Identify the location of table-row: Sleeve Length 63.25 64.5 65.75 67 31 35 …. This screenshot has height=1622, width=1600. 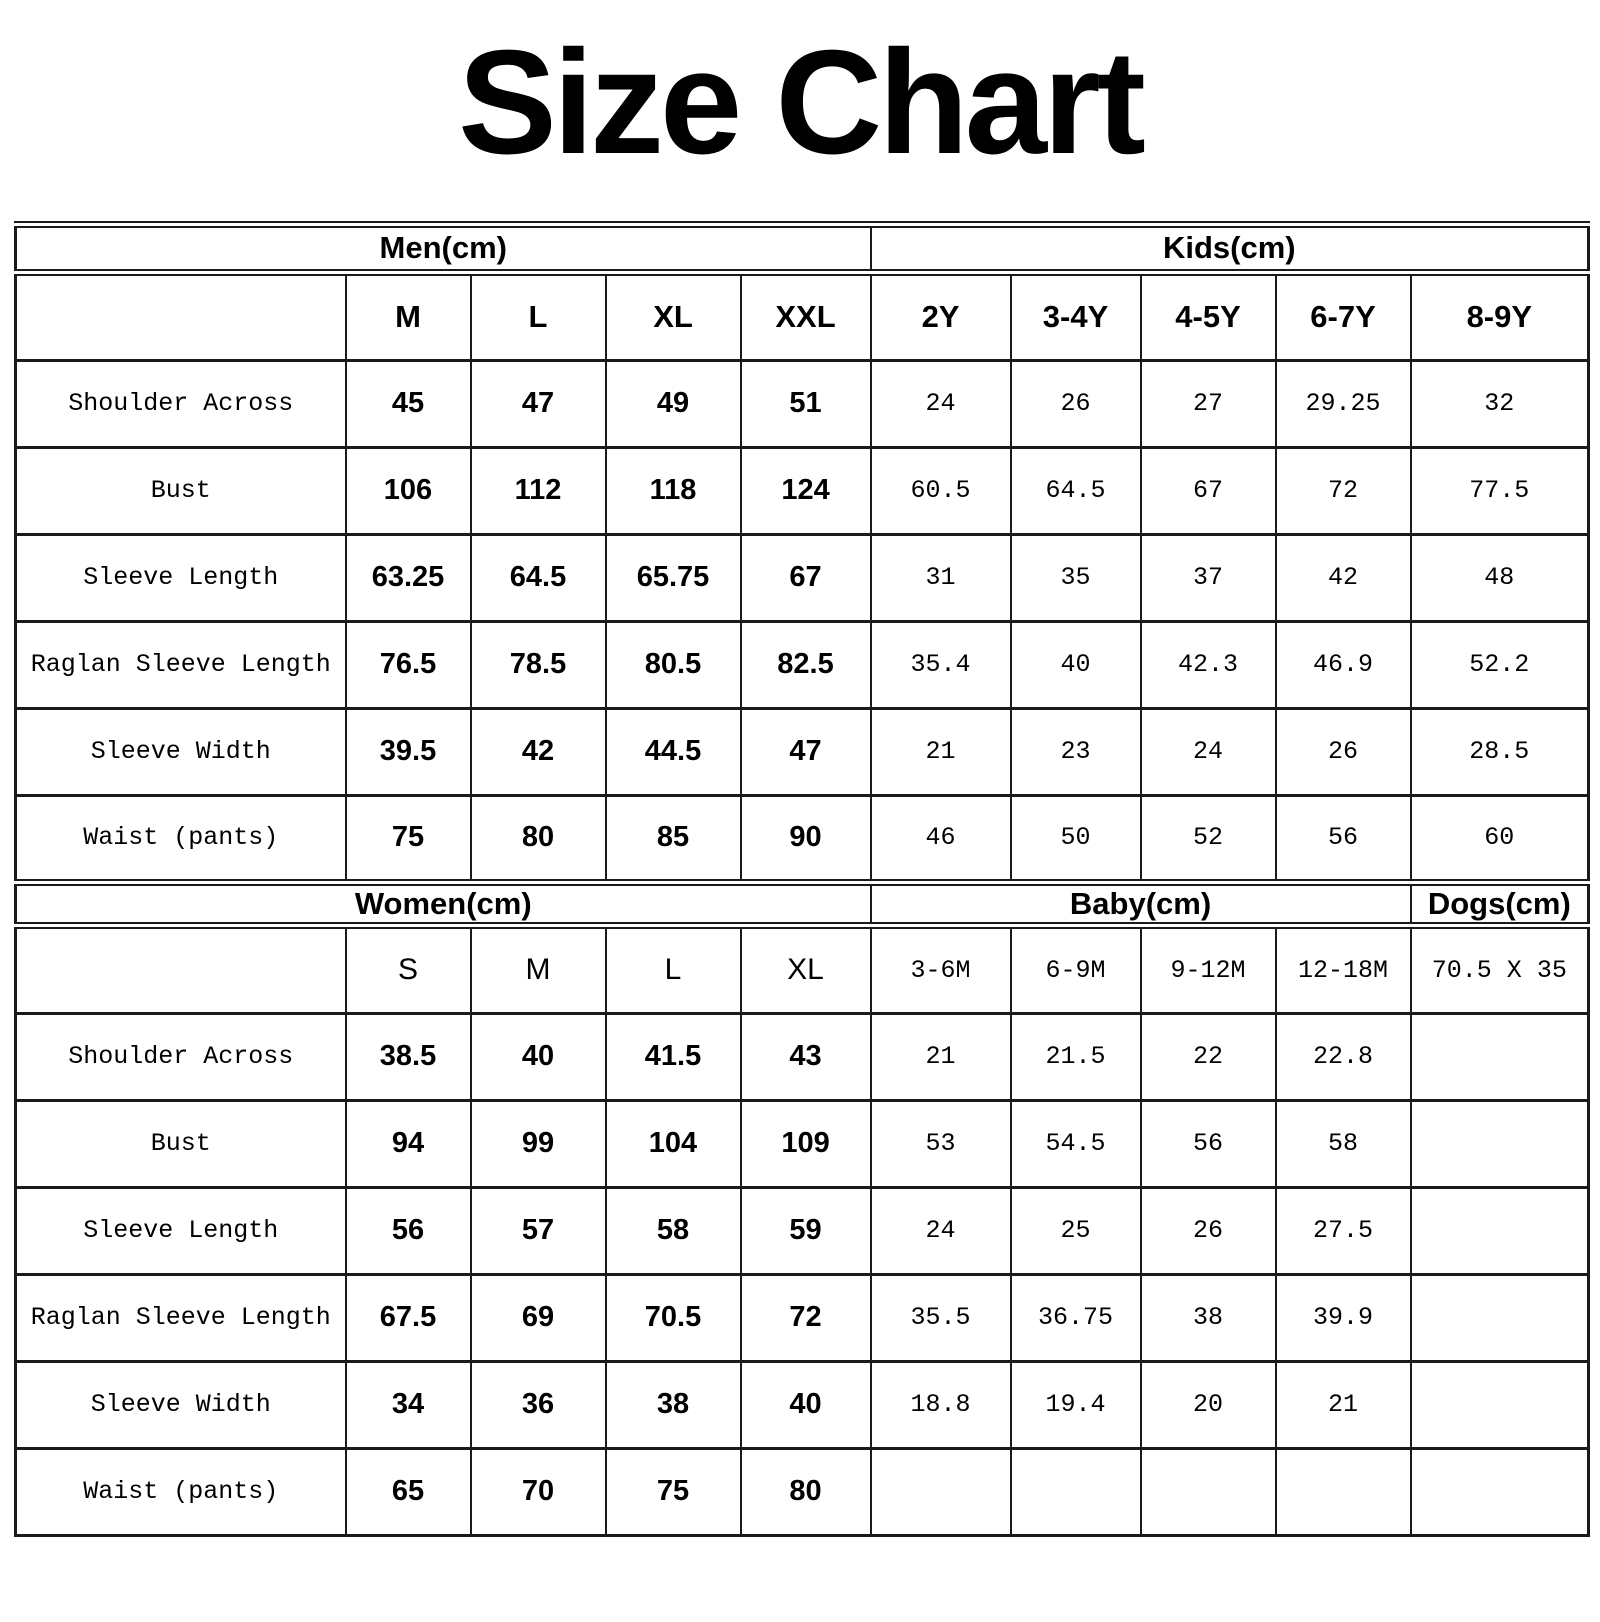
(802, 577).